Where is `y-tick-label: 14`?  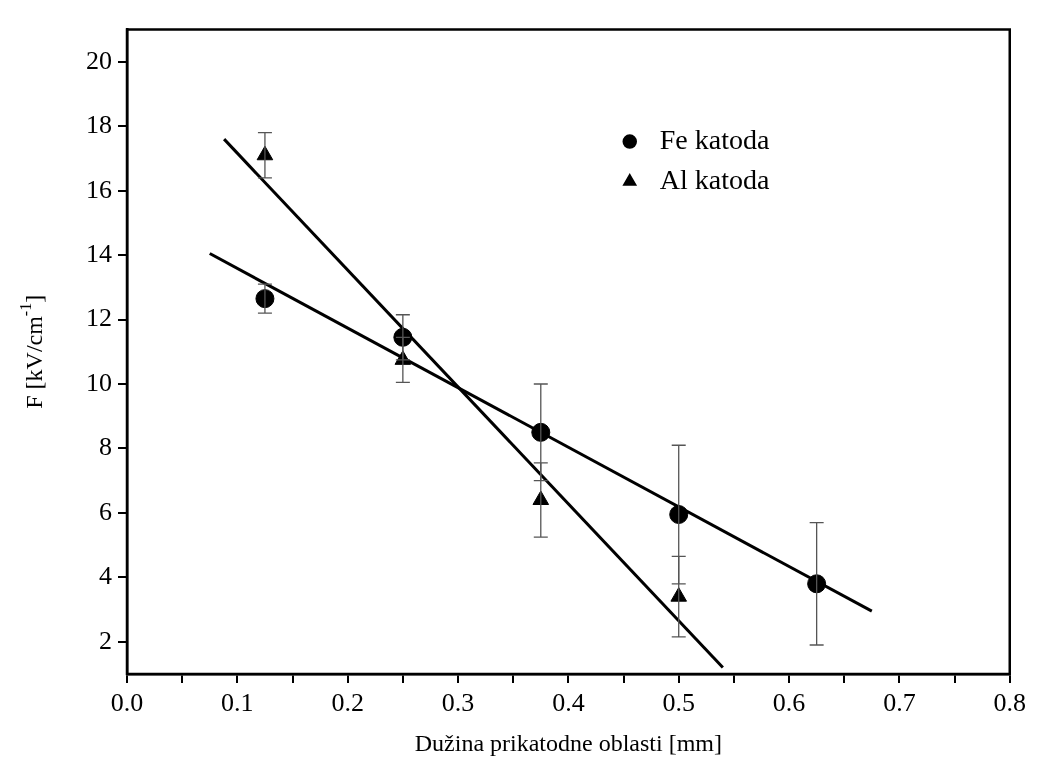
y-tick-label: 14 is located at coordinates (99, 253).